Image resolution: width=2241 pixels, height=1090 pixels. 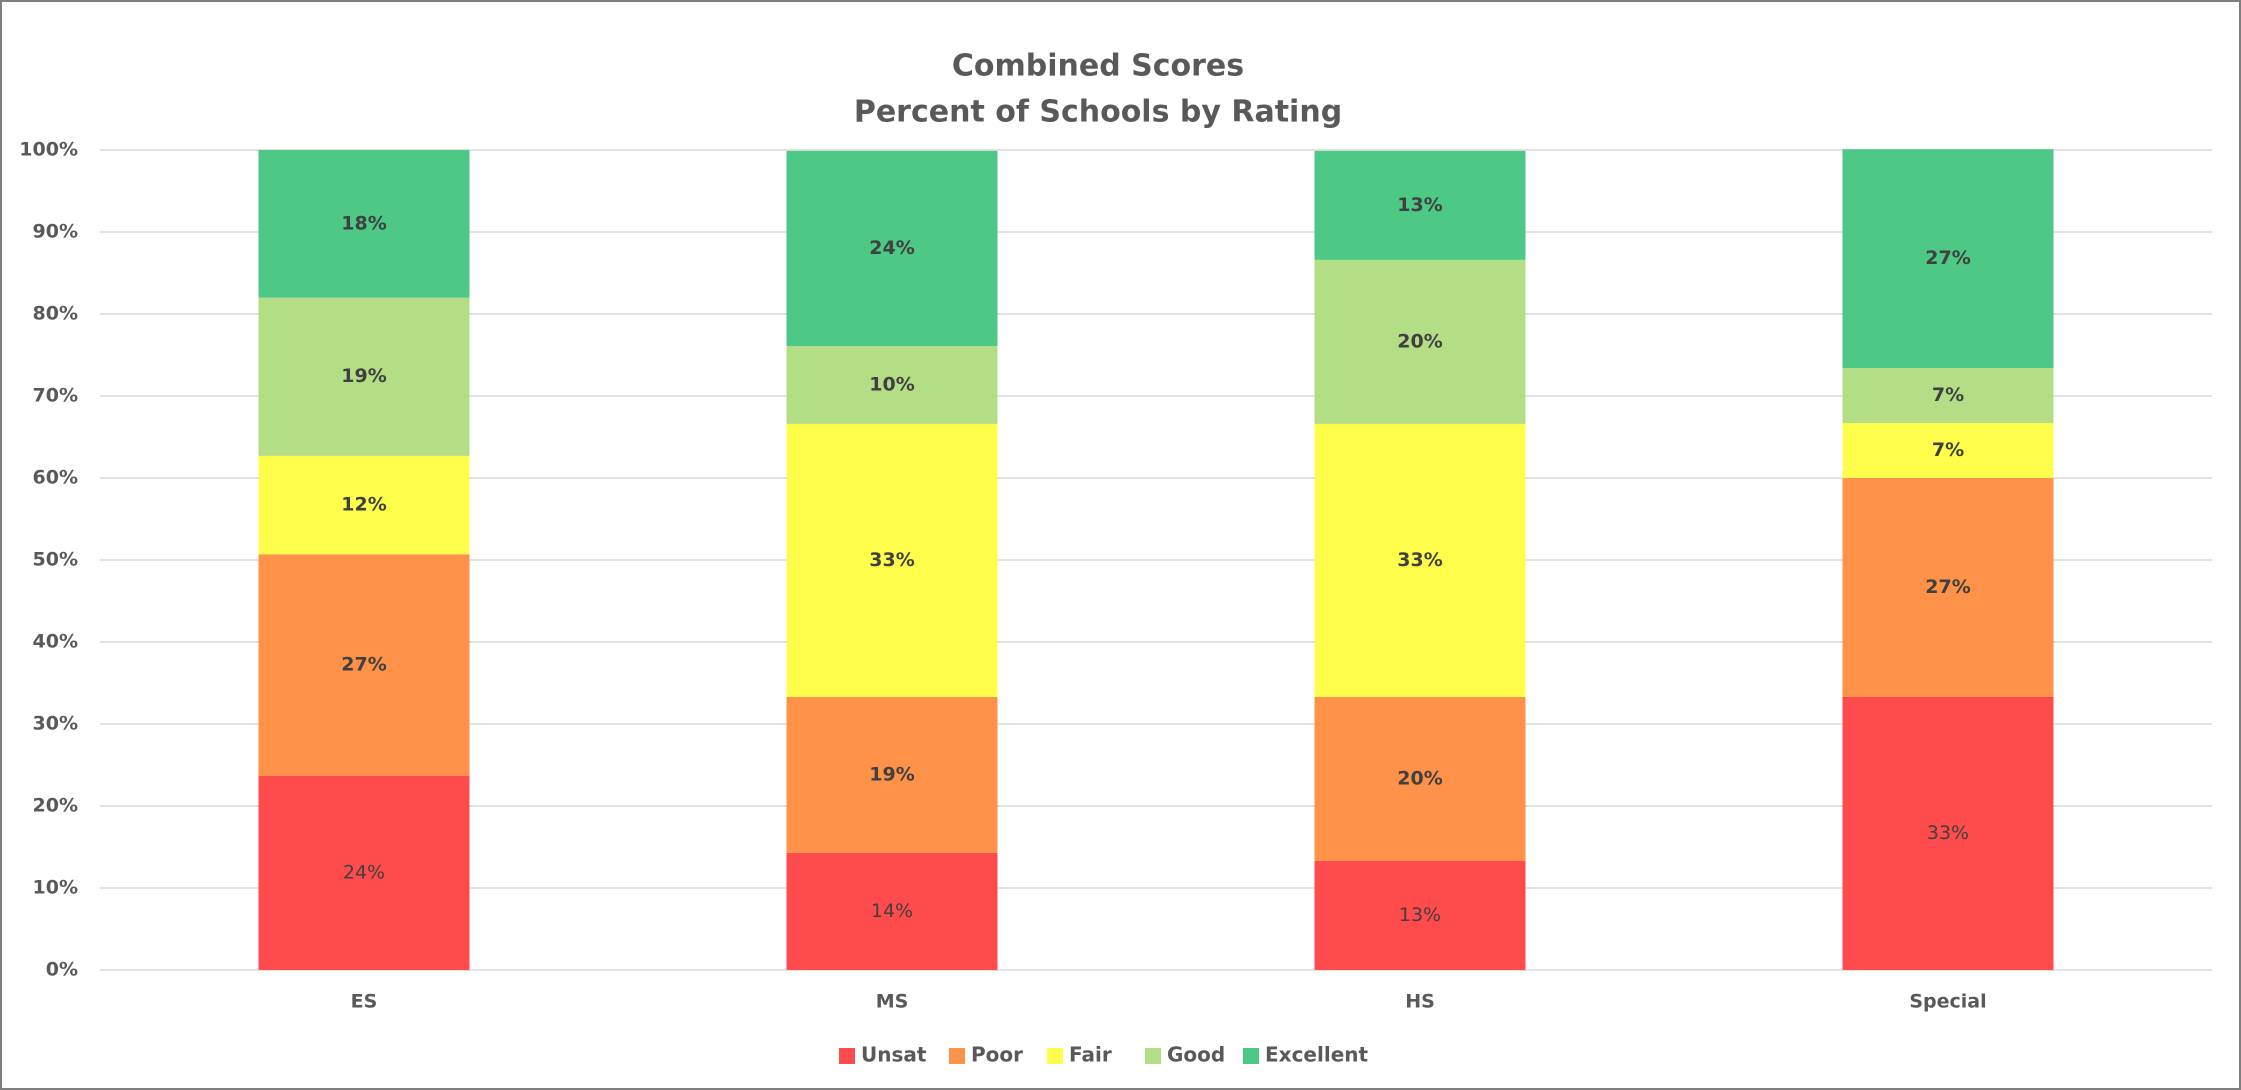 What do you see at coordinates (55, 888) in the screenshot?
I see `y-tick-label: 10%` at bounding box center [55, 888].